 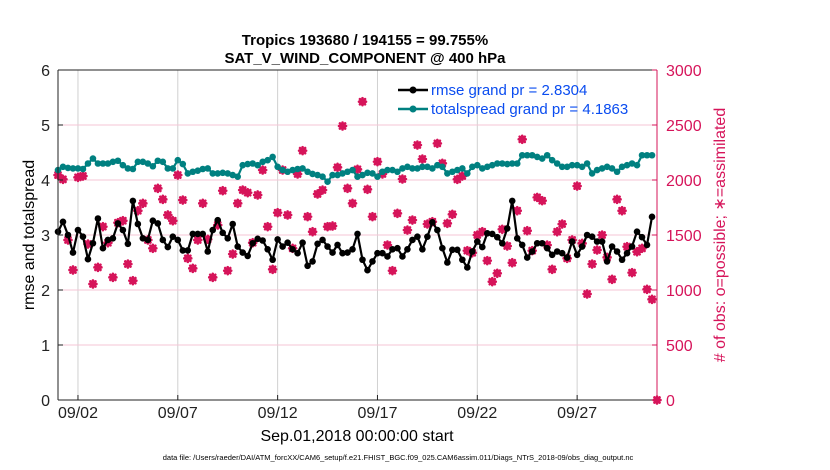 I want to click on y-tick-label-left: 3, so click(x=45, y=236).